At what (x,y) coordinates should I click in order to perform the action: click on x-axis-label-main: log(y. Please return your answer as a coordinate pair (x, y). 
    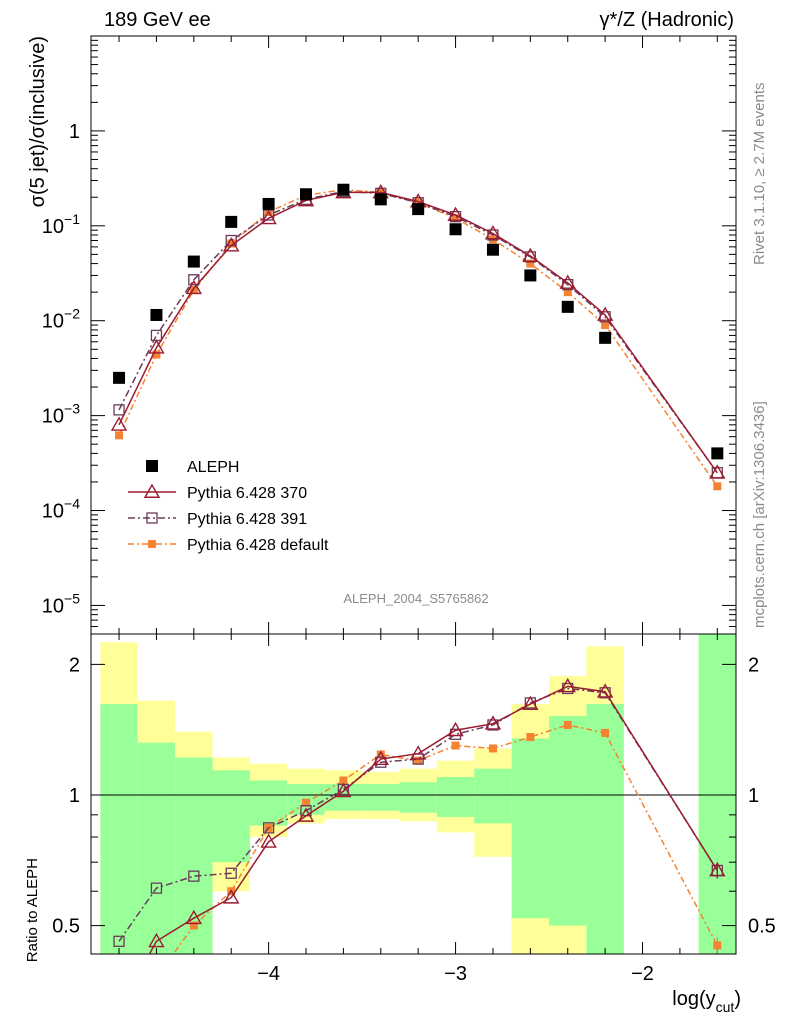
    Looking at the image, I should click on (693, 999).